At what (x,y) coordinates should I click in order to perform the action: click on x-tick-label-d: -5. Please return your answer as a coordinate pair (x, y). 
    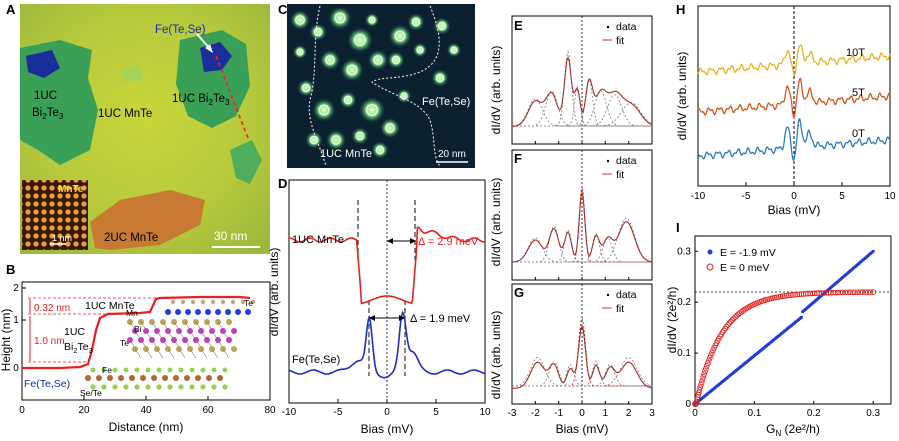
    Looking at the image, I should click on (338, 412).